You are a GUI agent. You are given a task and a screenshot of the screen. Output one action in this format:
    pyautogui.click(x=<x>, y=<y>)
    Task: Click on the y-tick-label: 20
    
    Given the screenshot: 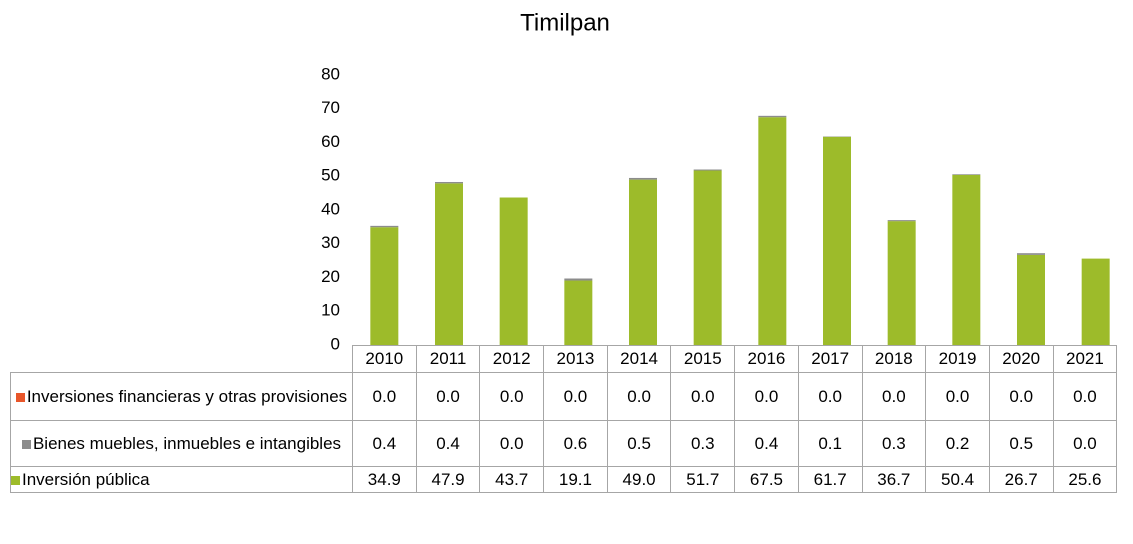 What is the action you would take?
    pyautogui.click(x=330, y=276)
    